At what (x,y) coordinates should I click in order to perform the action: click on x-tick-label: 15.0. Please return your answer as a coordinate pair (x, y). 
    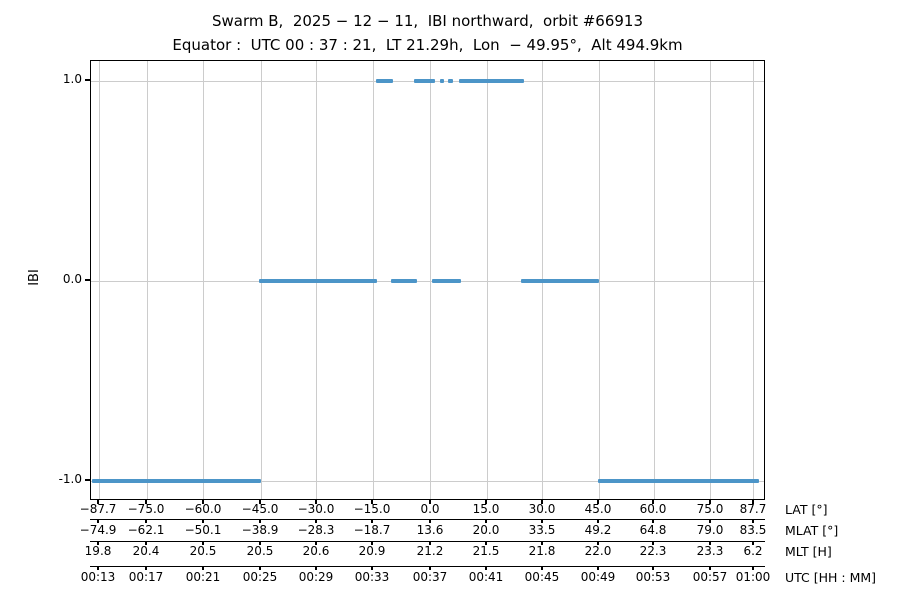
    Looking at the image, I should click on (486, 509).